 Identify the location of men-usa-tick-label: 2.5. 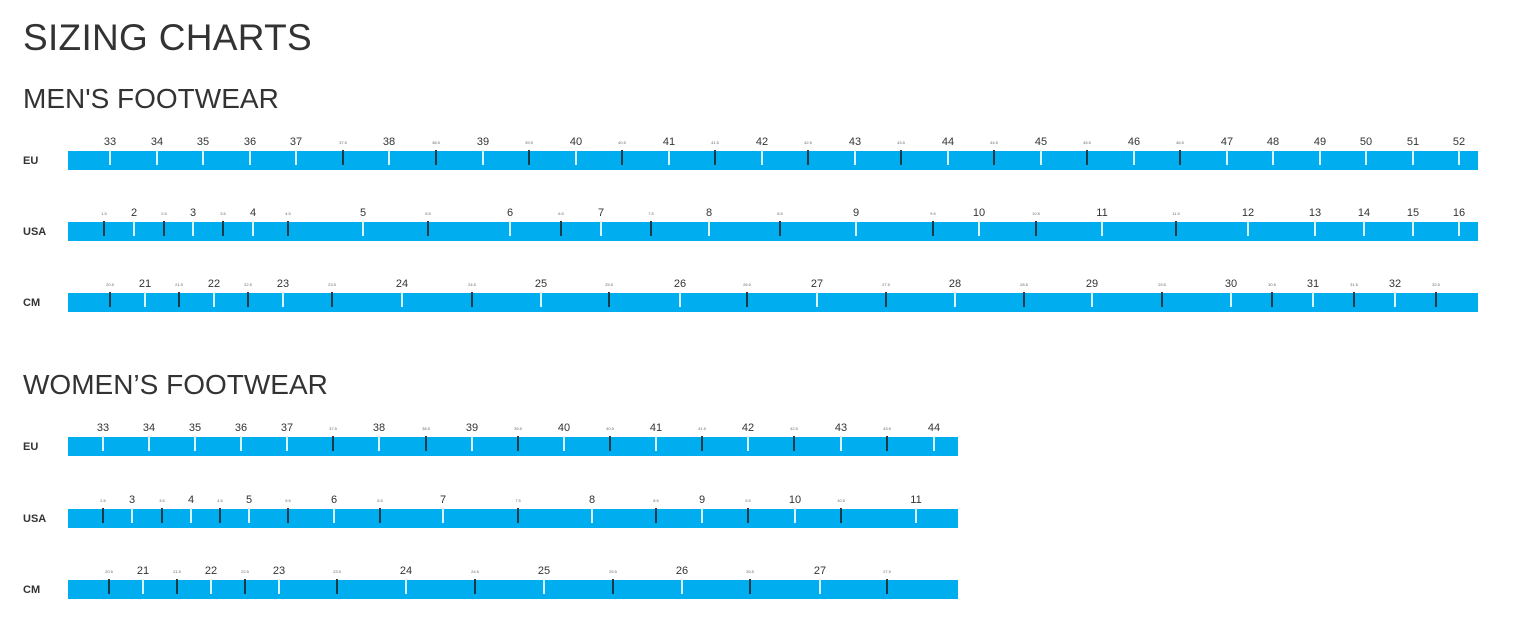
(164, 213).